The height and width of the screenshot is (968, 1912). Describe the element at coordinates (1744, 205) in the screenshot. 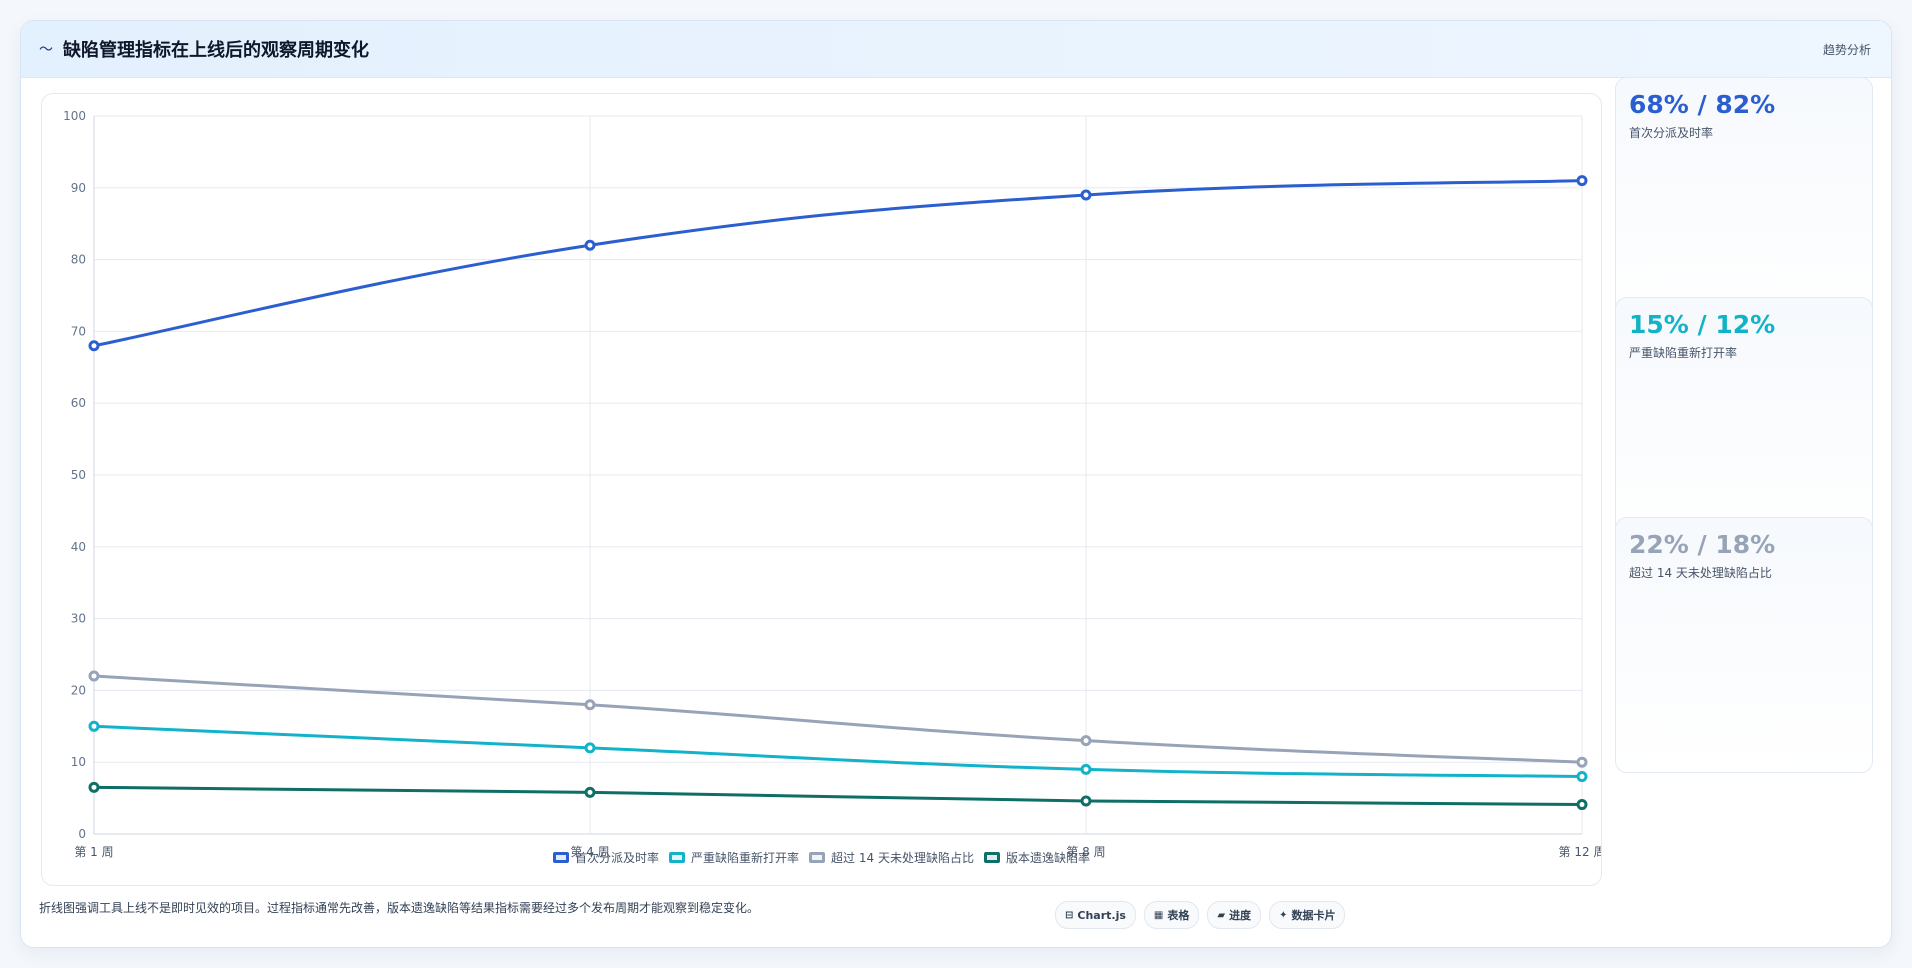

I see `kpi-card-first-assign: 68% / 82% 首次分派及时率` at that location.